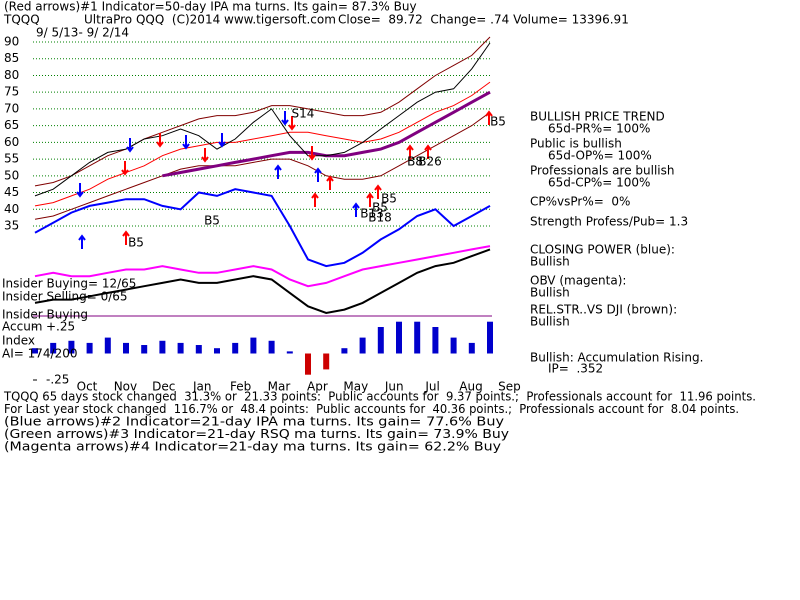 The image size is (800, 600). What do you see at coordinates (470, 387) in the screenshot?
I see `x-tick-label: Aug` at bounding box center [470, 387].